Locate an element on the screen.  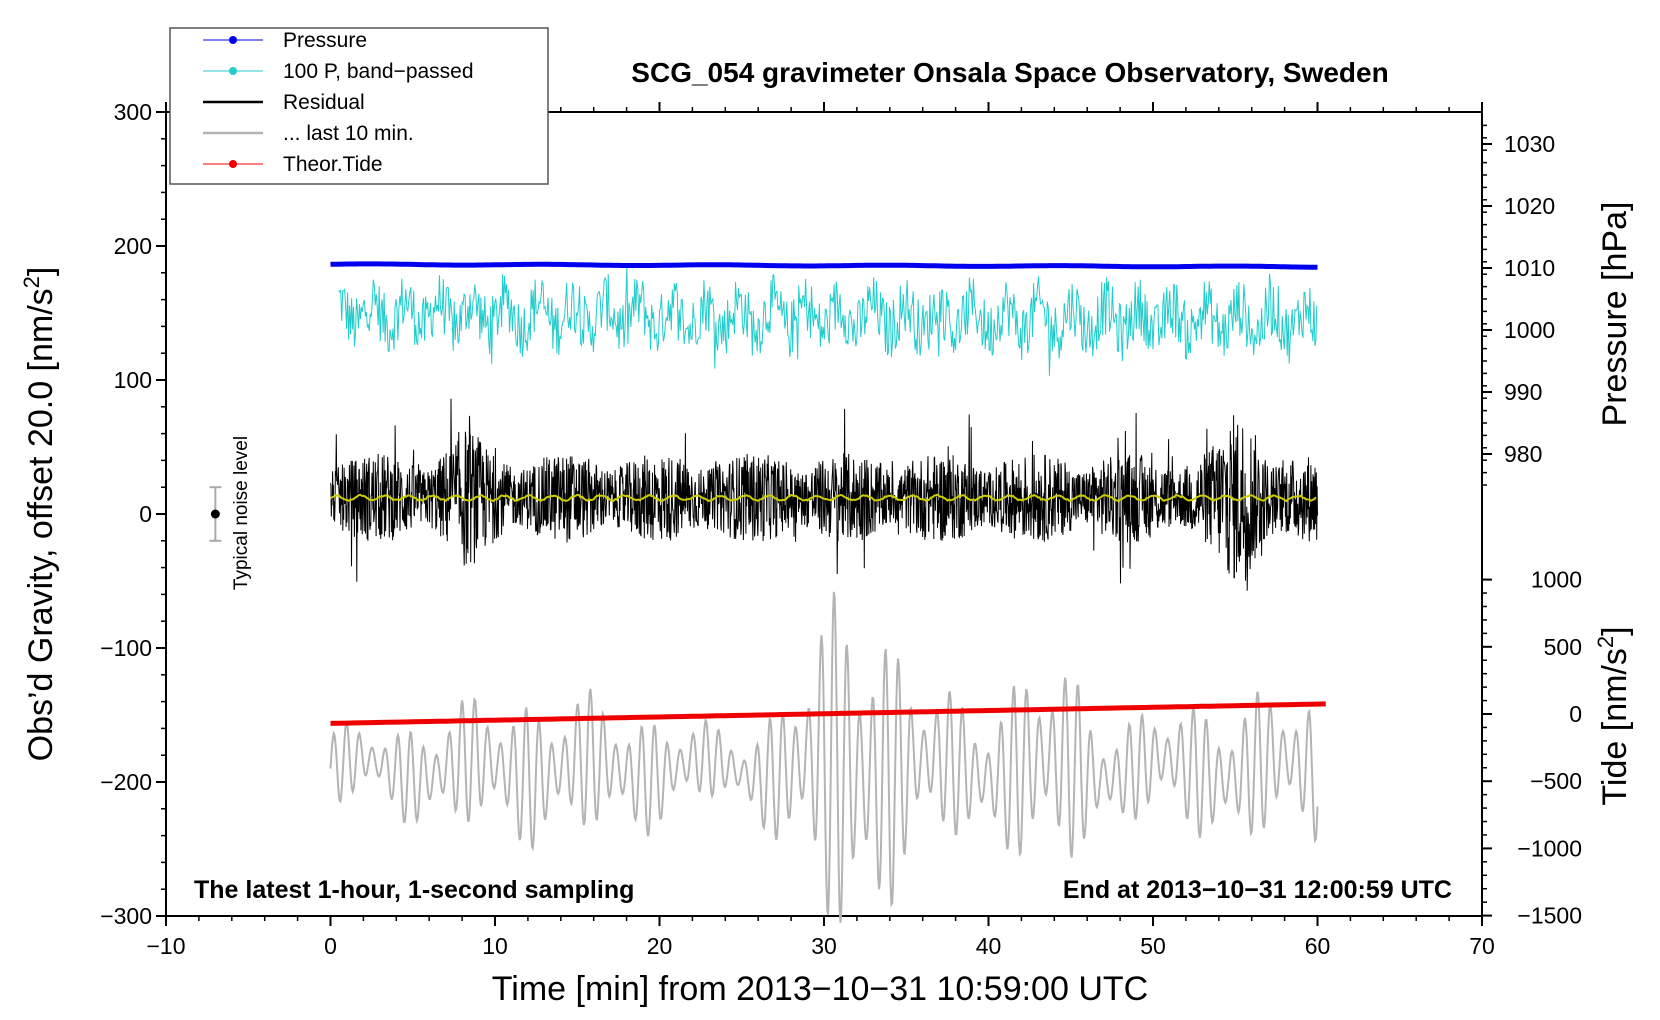
x-tick-label: 0 is located at coordinates (330, 946).